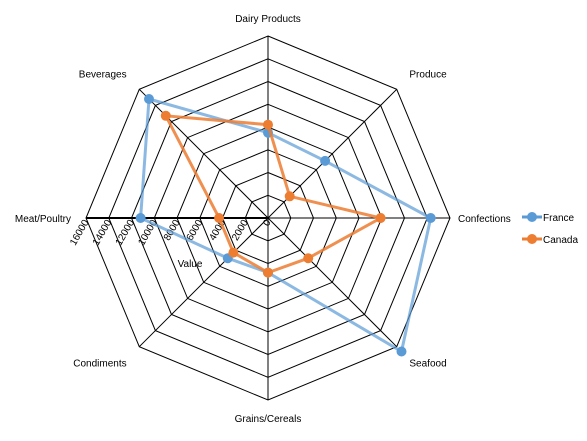 The image size is (587, 441). Describe the element at coordinates (43, 219) in the screenshot. I see `category-label: Meat/Poultry` at that location.